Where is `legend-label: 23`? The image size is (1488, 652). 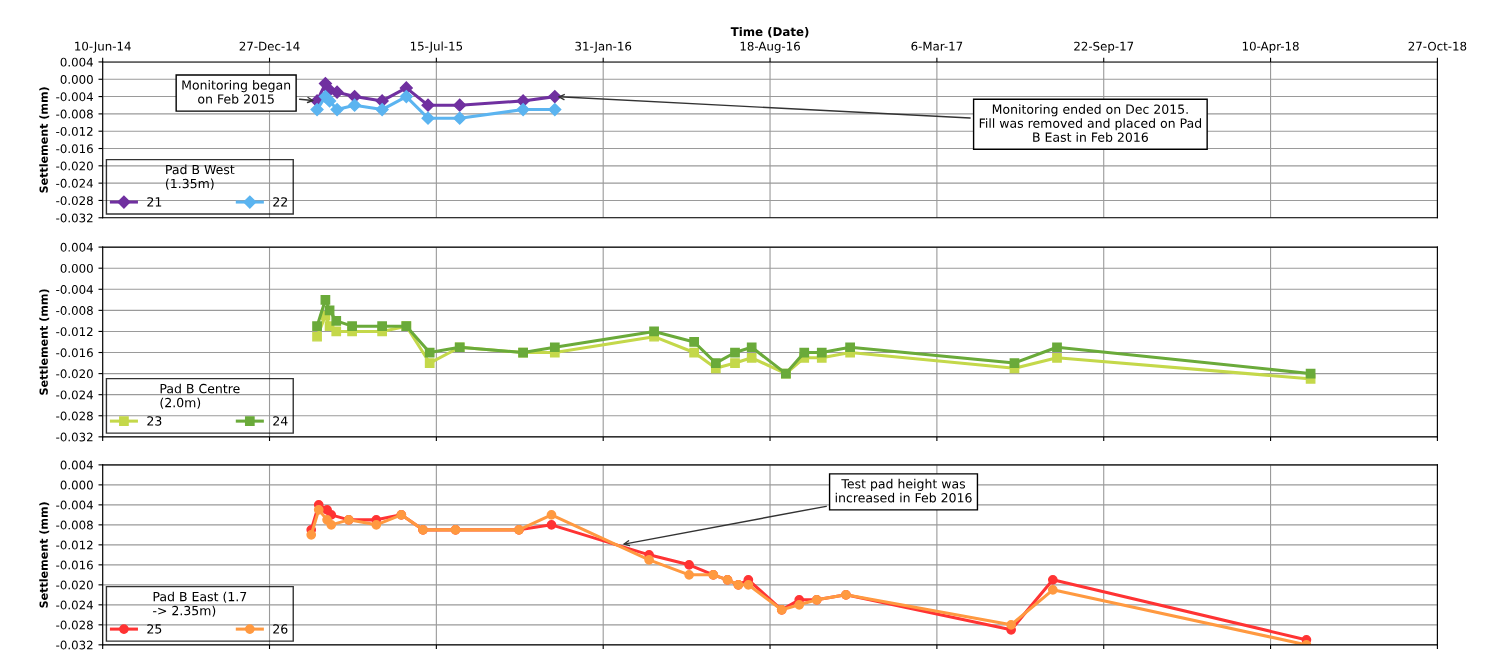
legend-label: 23 is located at coordinates (154, 421).